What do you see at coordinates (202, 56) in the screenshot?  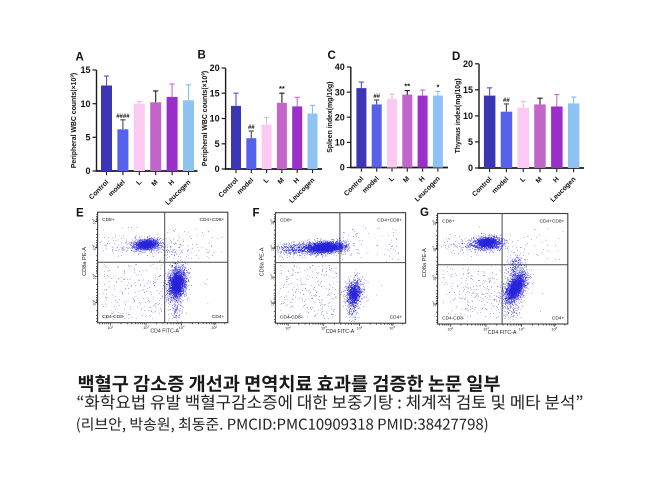 I see `svg-text: B` at bounding box center [202, 56].